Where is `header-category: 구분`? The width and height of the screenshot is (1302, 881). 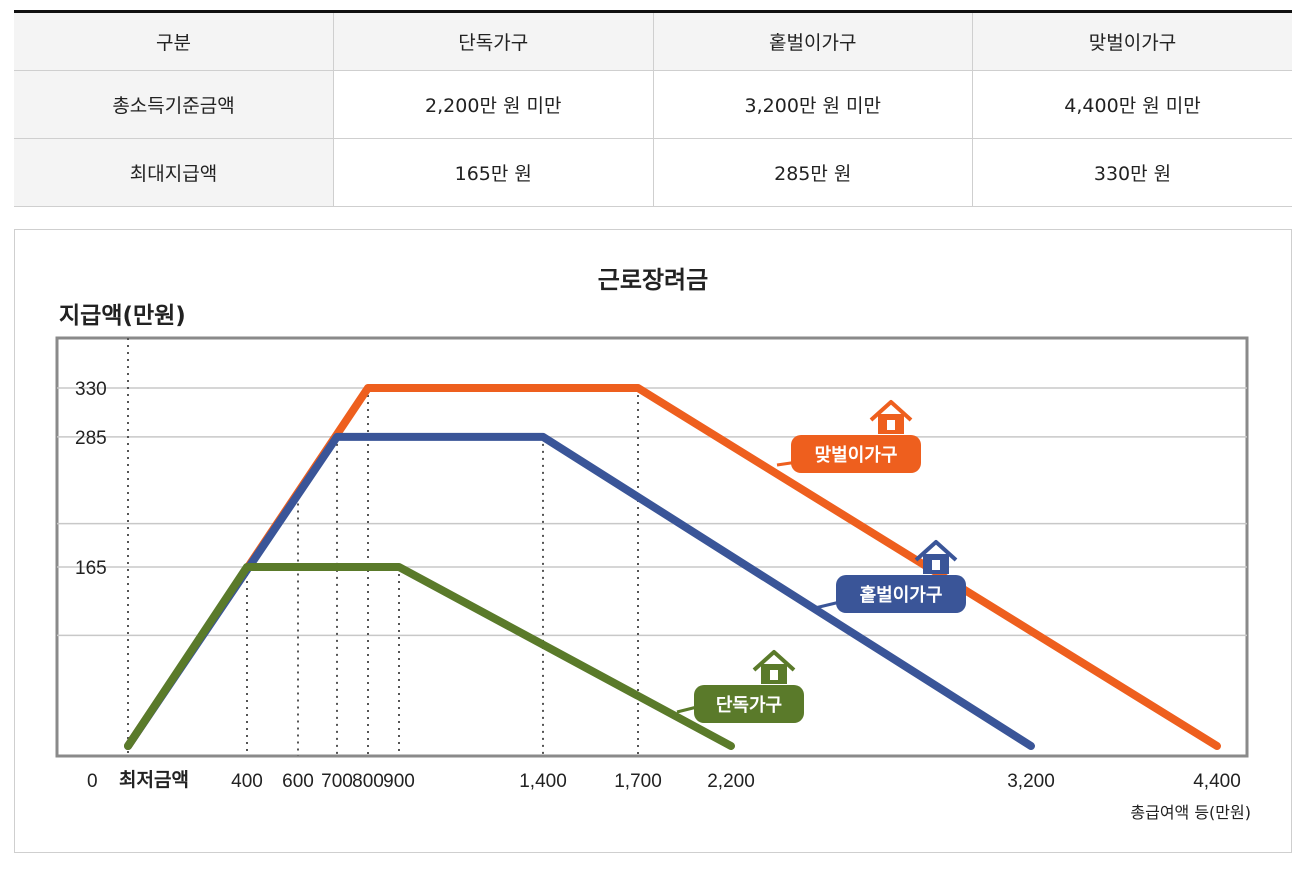 header-category: 구분 is located at coordinates (174, 41).